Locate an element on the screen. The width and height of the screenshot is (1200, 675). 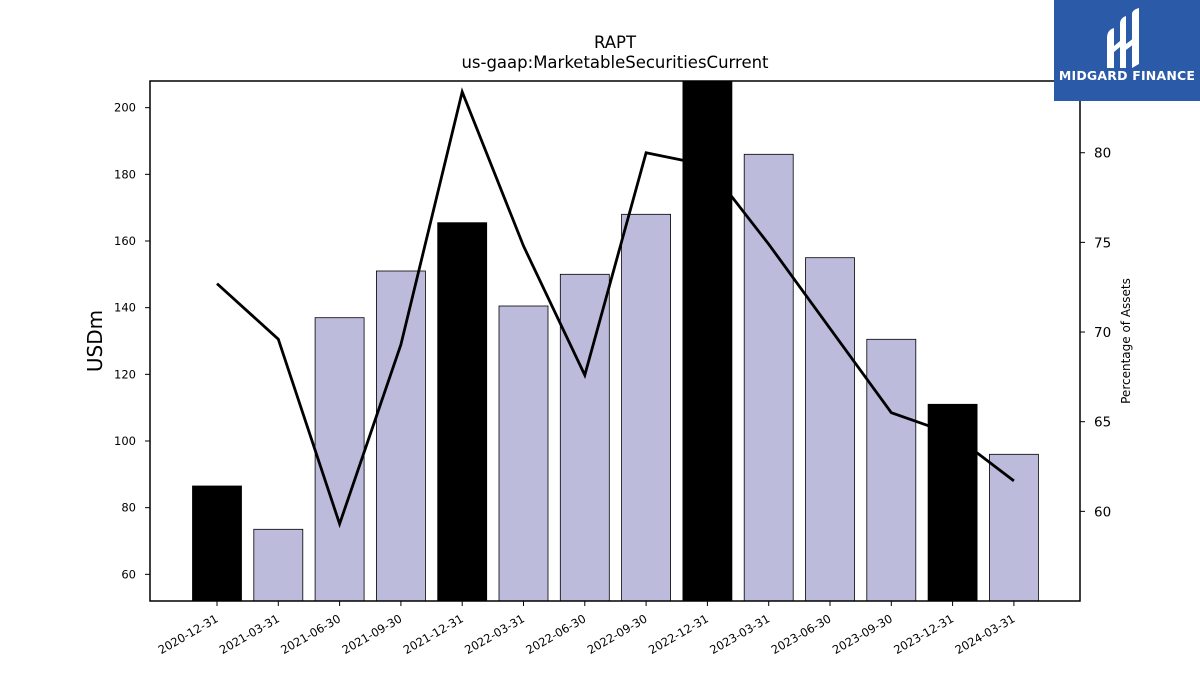
y-tick-label: 200 is located at coordinates (125, 108).